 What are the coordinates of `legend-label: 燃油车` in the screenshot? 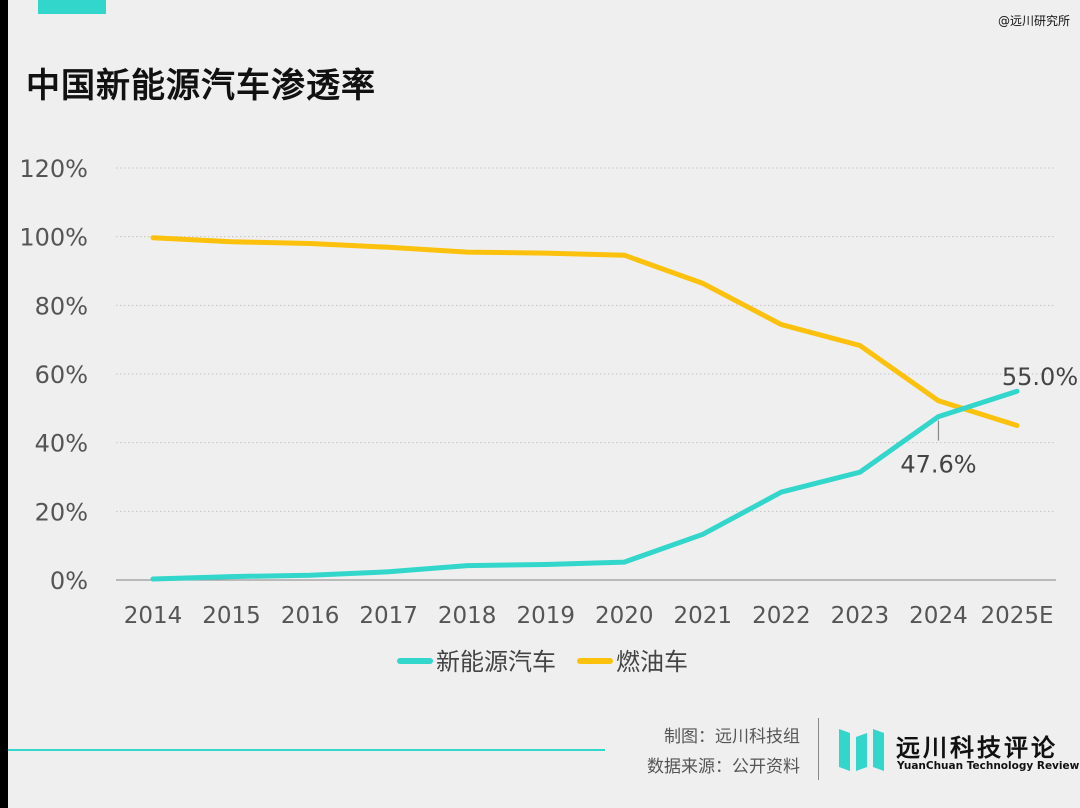 It's located at (652, 662).